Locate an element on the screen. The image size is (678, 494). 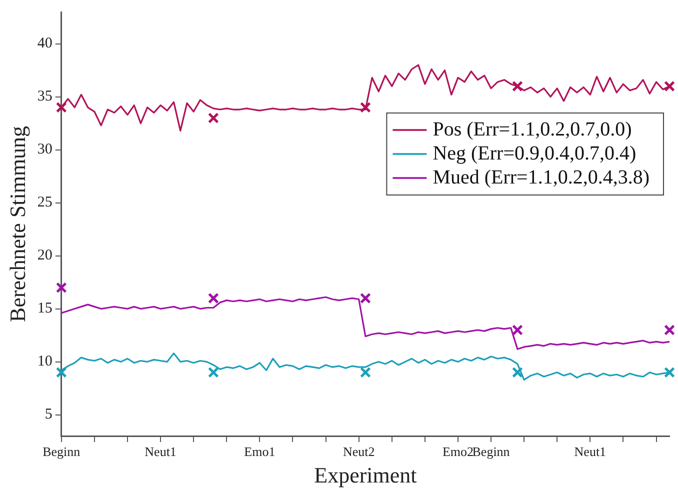
legend-label: Pos (Err=1.1,0.2,0.7,0.0) is located at coordinates (532, 129).